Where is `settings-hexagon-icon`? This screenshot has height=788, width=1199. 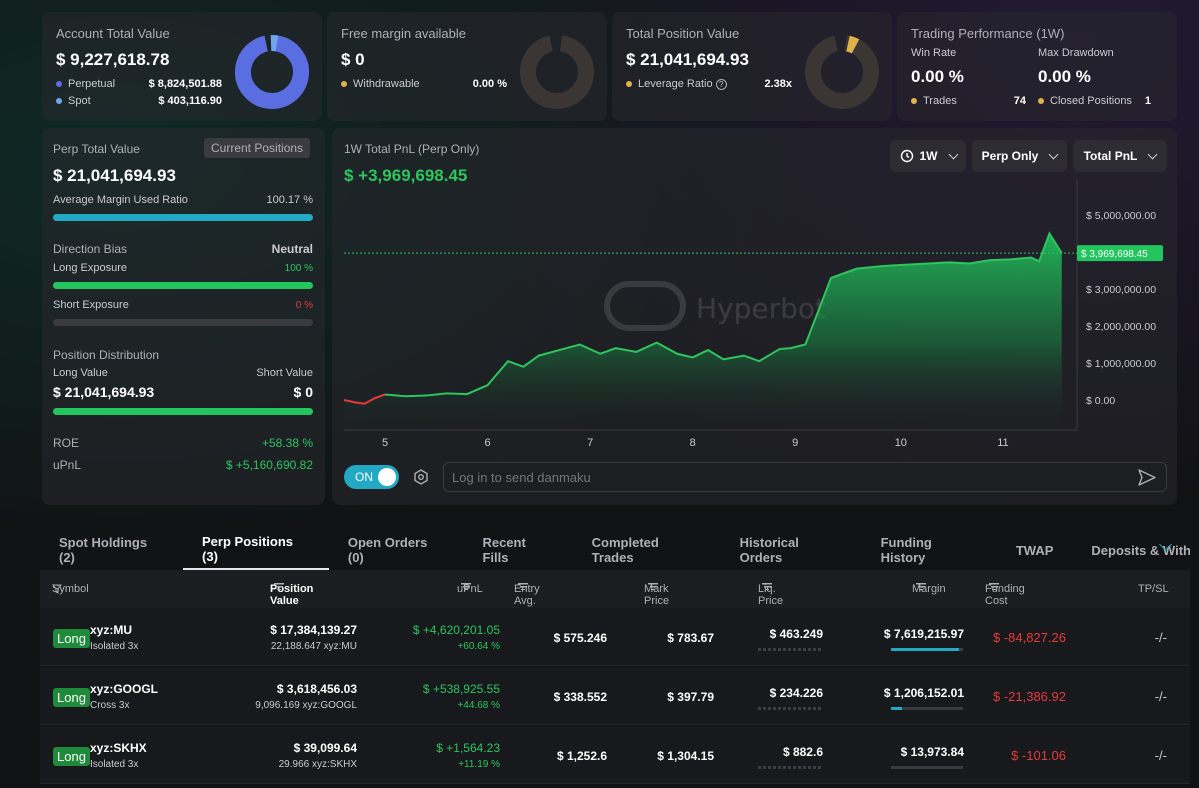
settings-hexagon-icon is located at coordinates (421, 477).